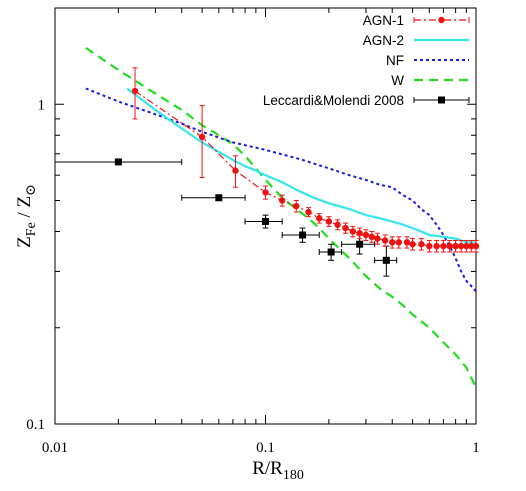  What do you see at coordinates (476, 448) in the screenshot?
I see `x-tick-label: 1` at bounding box center [476, 448].